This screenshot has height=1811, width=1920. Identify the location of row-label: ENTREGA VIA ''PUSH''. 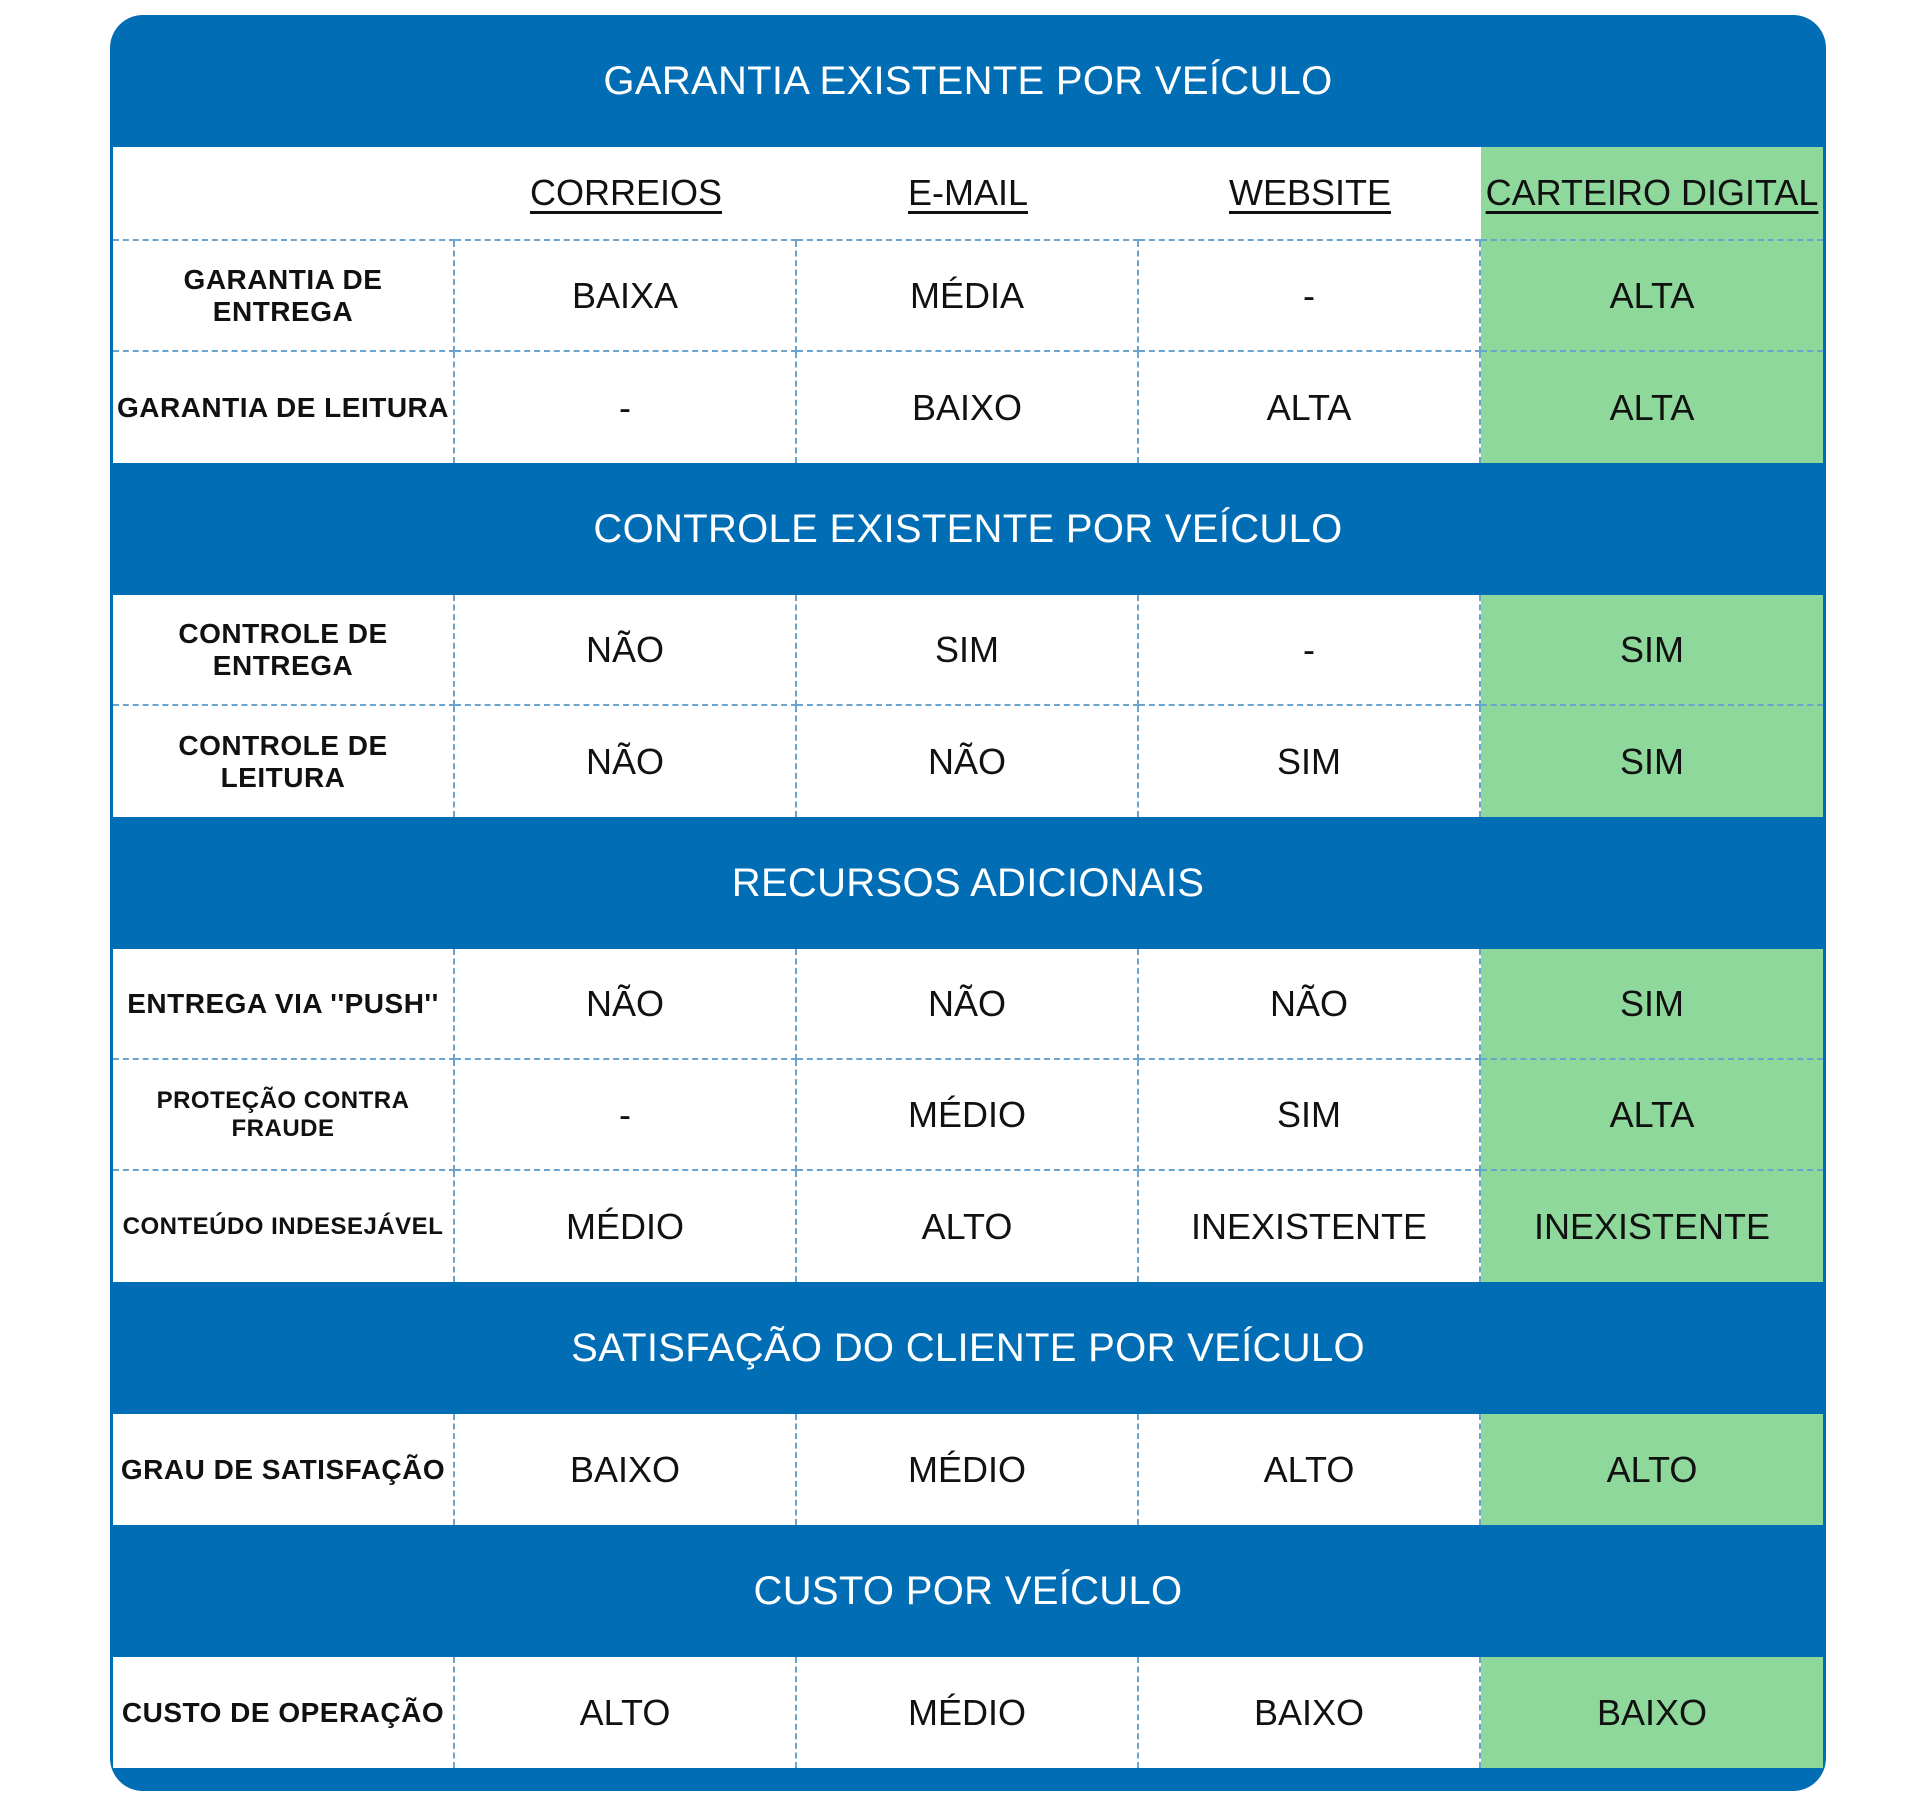
(284, 1004).